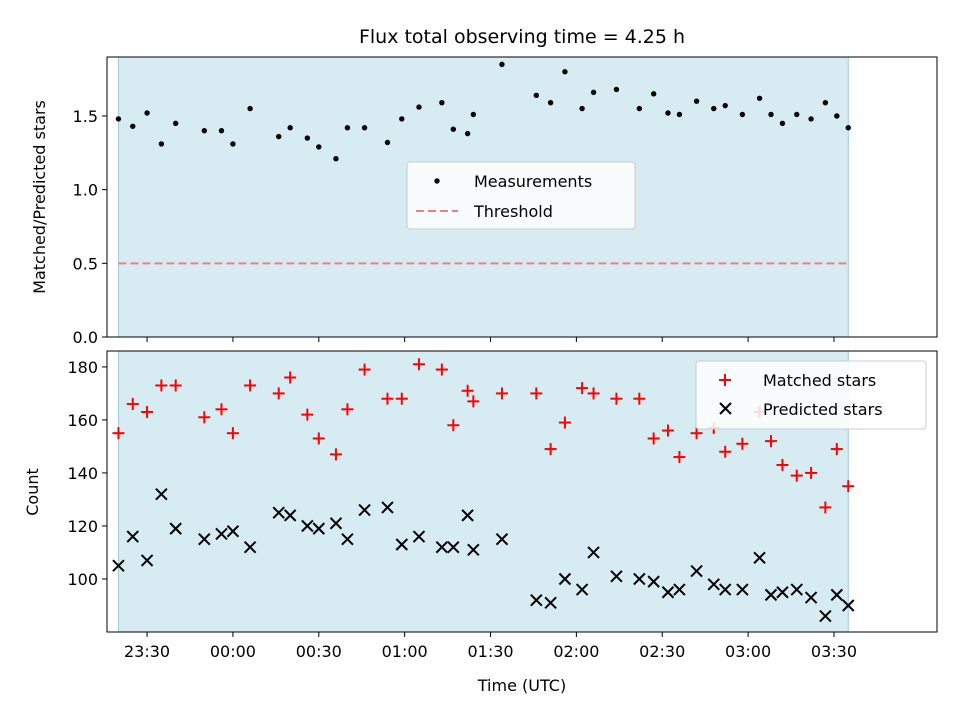 The height and width of the screenshot is (720, 960). What do you see at coordinates (513, 211) in the screenshot?
I see `legend-threshold-label: Threshold` at bounding box center [513, 211].